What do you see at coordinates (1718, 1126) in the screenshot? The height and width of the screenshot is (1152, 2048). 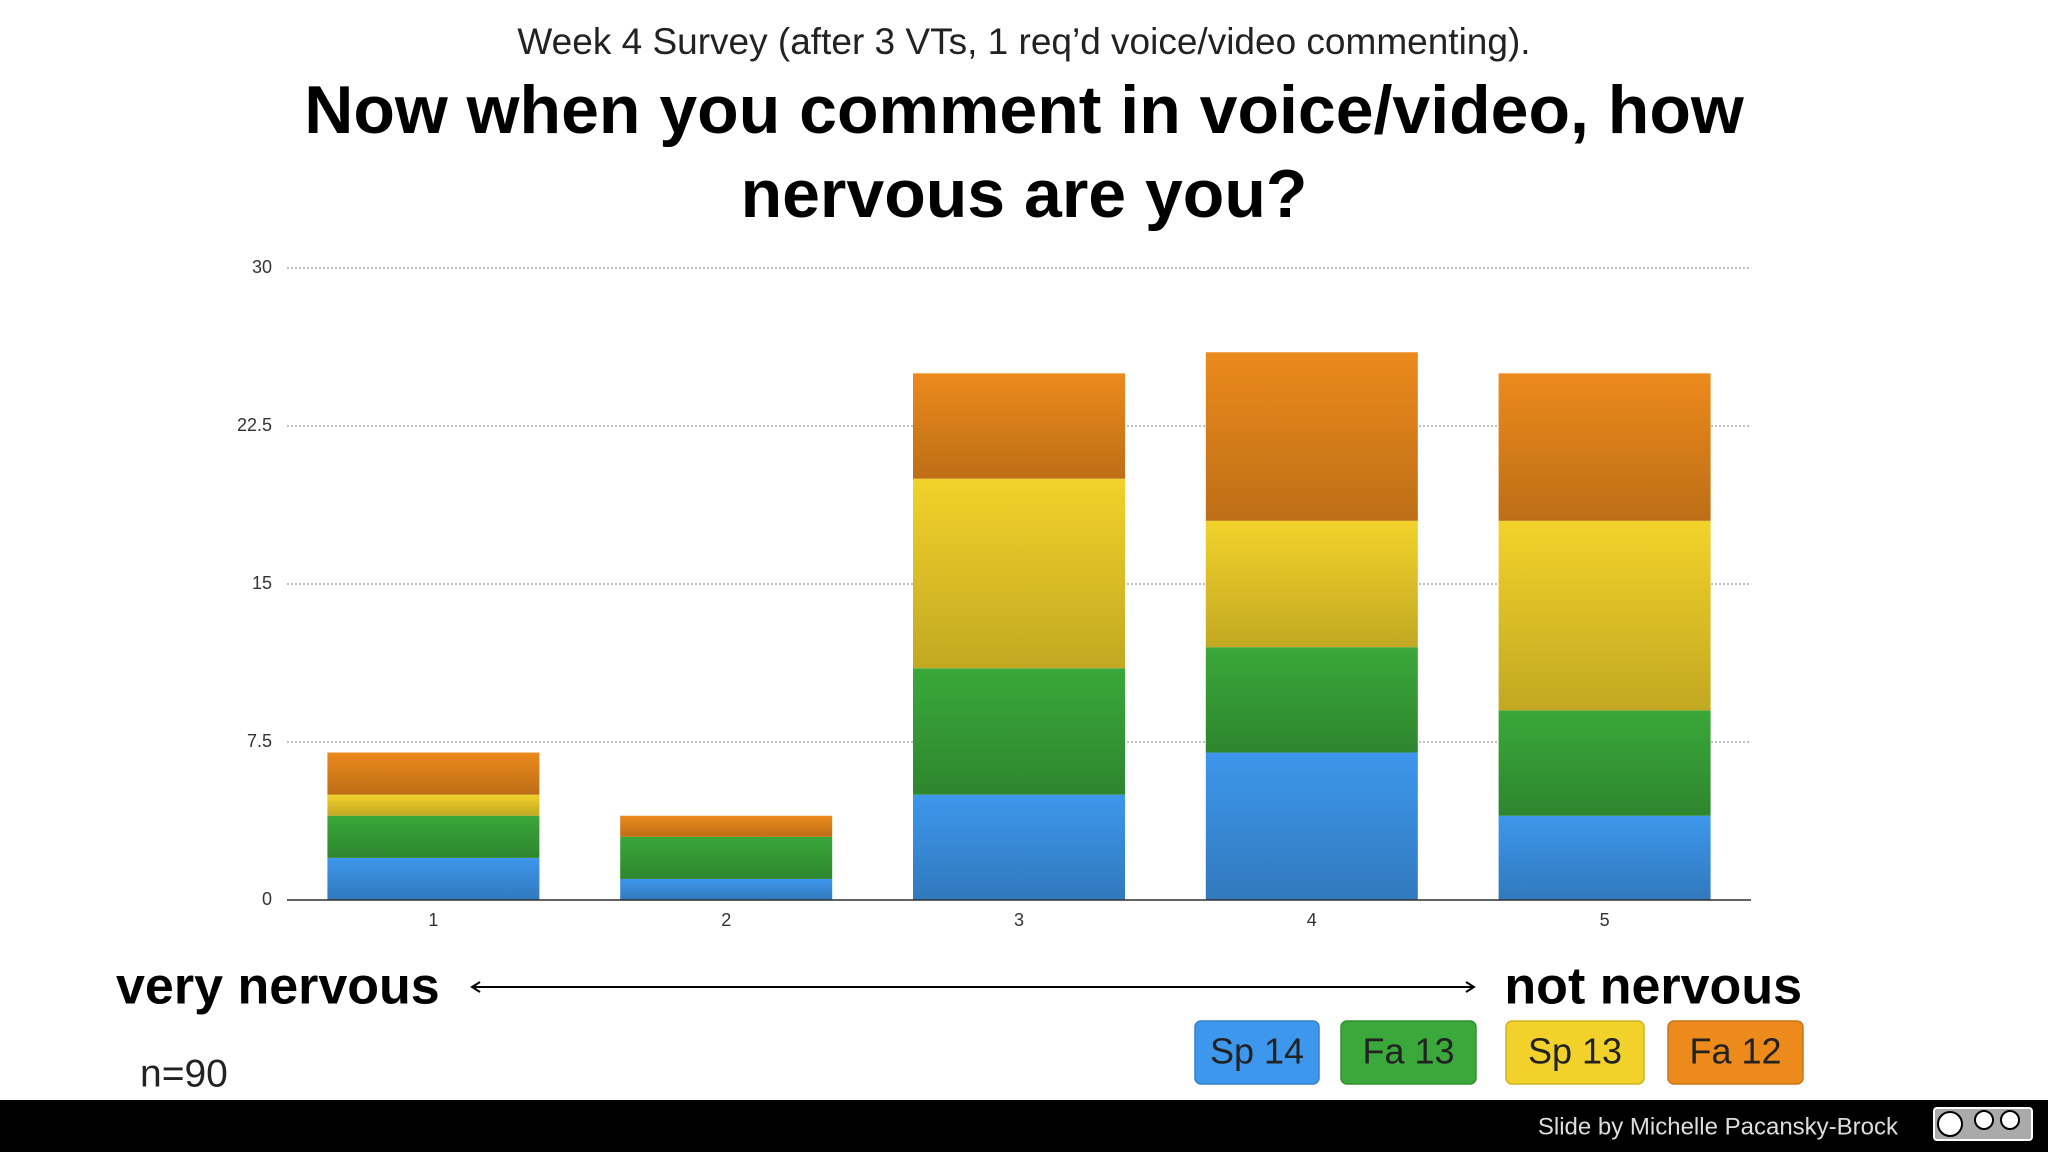 I see `footer-credit: Slide by Michelle Pacansky-Brock` at bounding box center [1718, 1126].